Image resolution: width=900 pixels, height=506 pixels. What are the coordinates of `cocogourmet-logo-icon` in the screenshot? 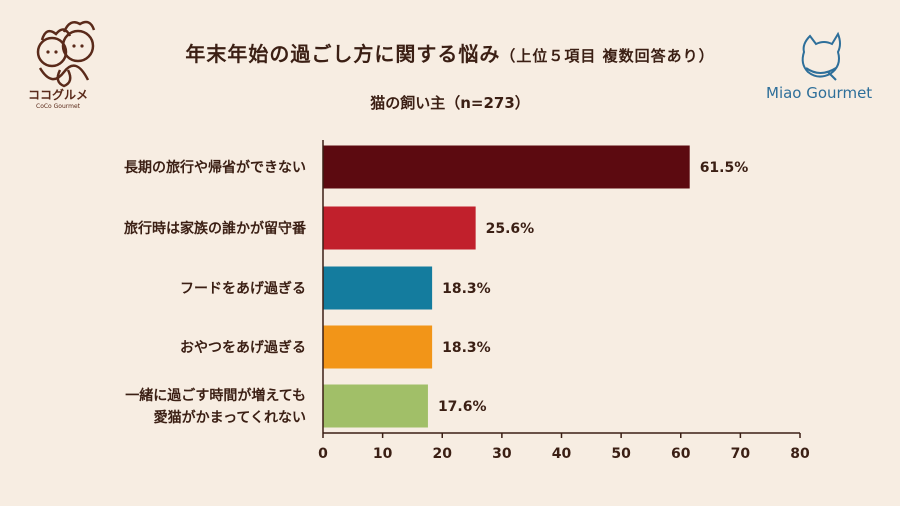 It's located at (66, 54).